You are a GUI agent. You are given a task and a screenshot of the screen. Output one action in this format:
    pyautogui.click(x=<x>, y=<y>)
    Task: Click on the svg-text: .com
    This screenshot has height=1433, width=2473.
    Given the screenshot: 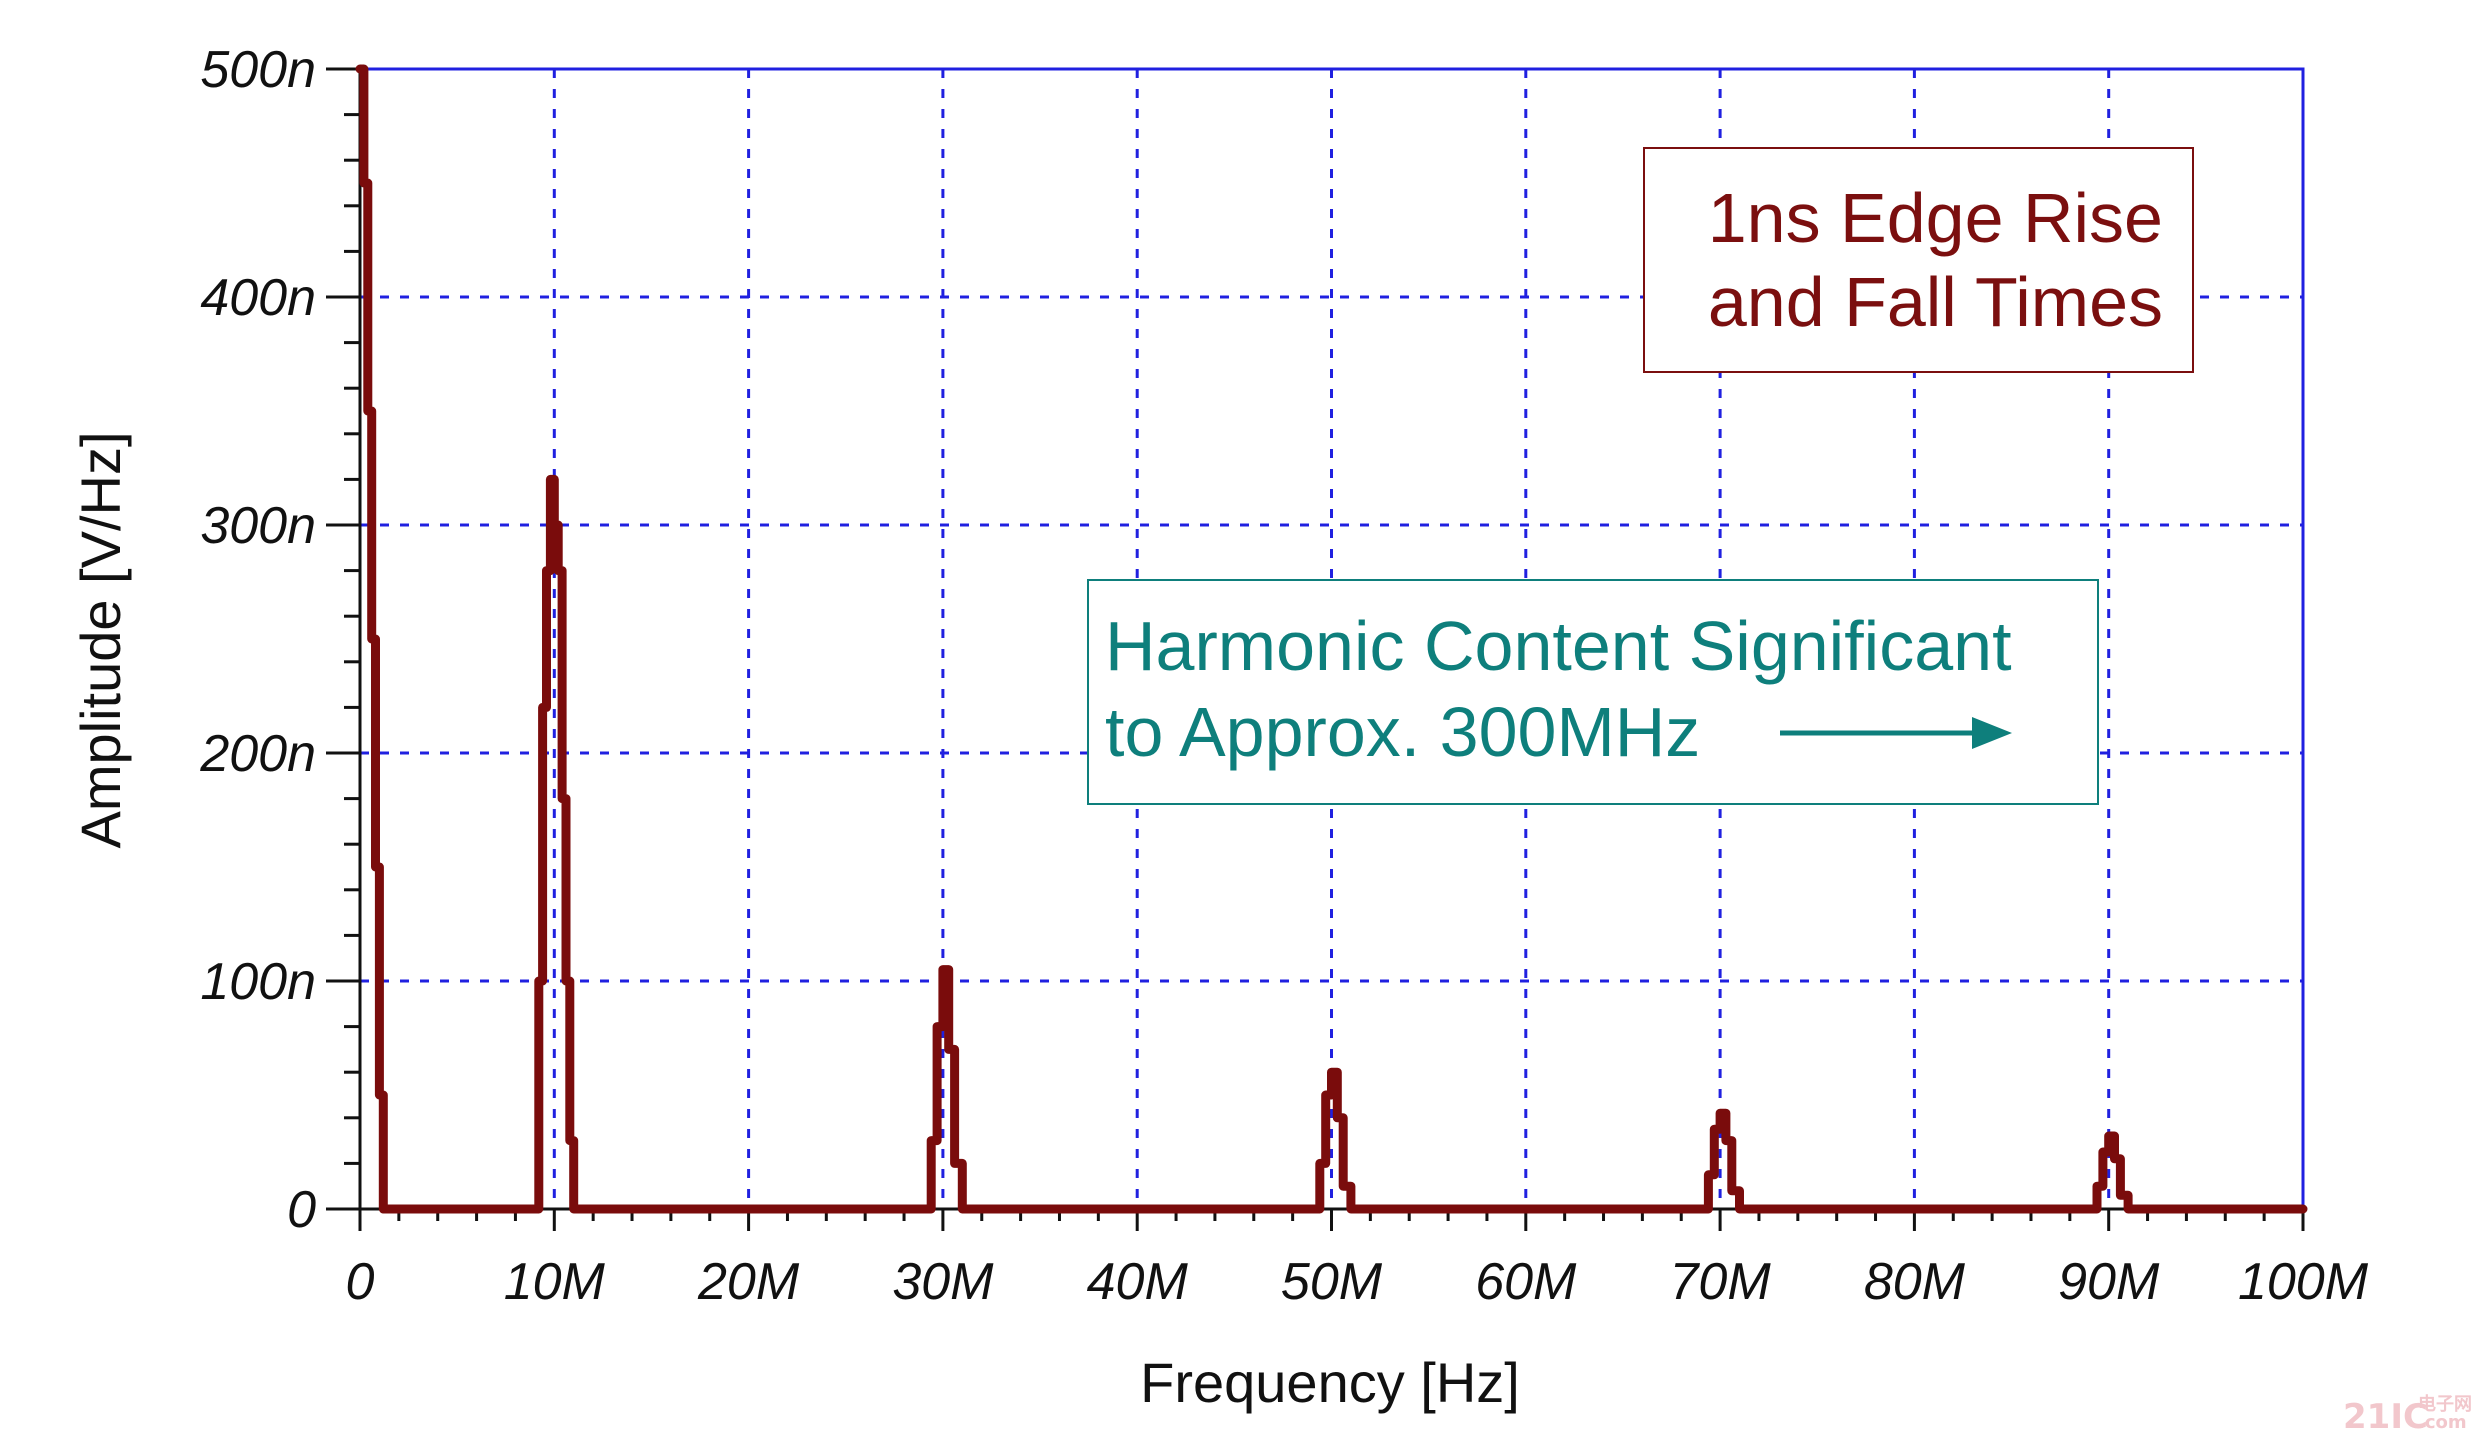 What is the action you would take?
    pyautogui.click(x=2442, y=1422)
    